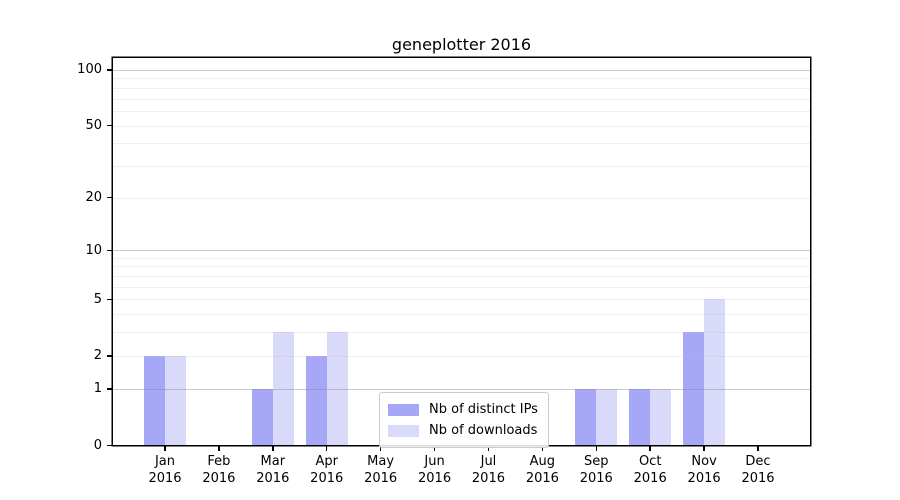  What do you see at coordinates (97, 299) in the screenshot?
I see `y-tick-label-5: 5` at bounding box center [97, 299].